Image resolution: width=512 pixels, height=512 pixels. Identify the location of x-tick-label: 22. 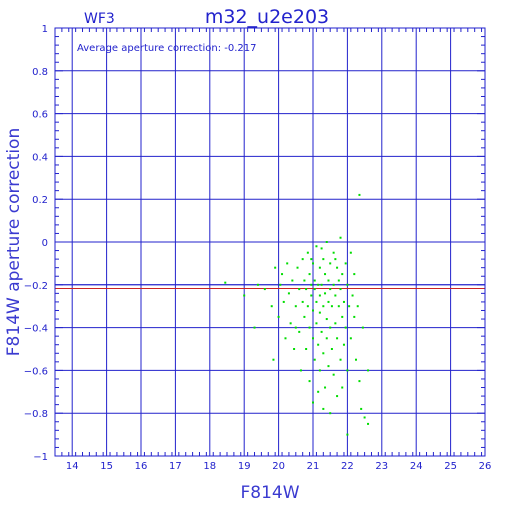
(347, 466).